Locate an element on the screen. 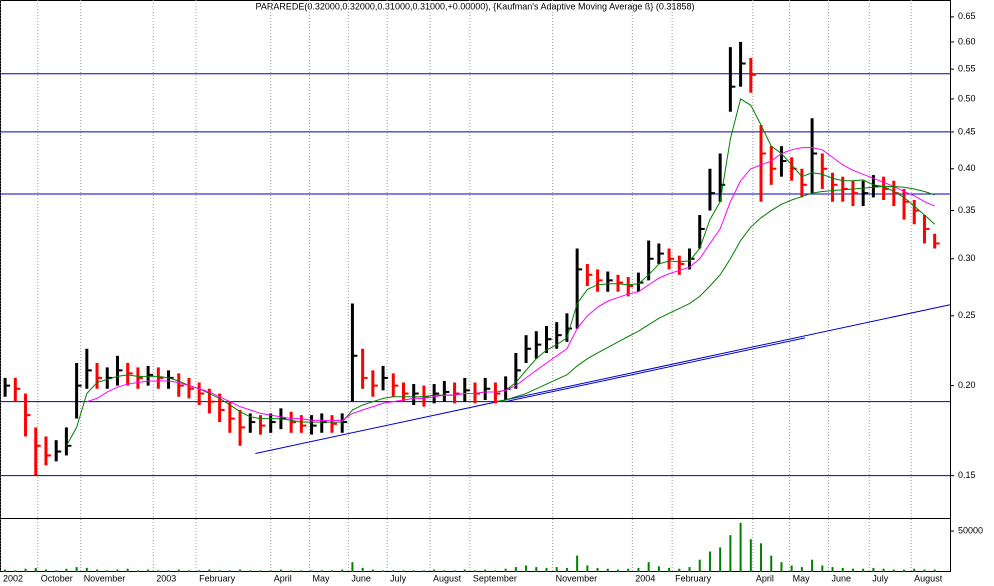  x-tick-label: 2003 is located at coordinates (166, 578).